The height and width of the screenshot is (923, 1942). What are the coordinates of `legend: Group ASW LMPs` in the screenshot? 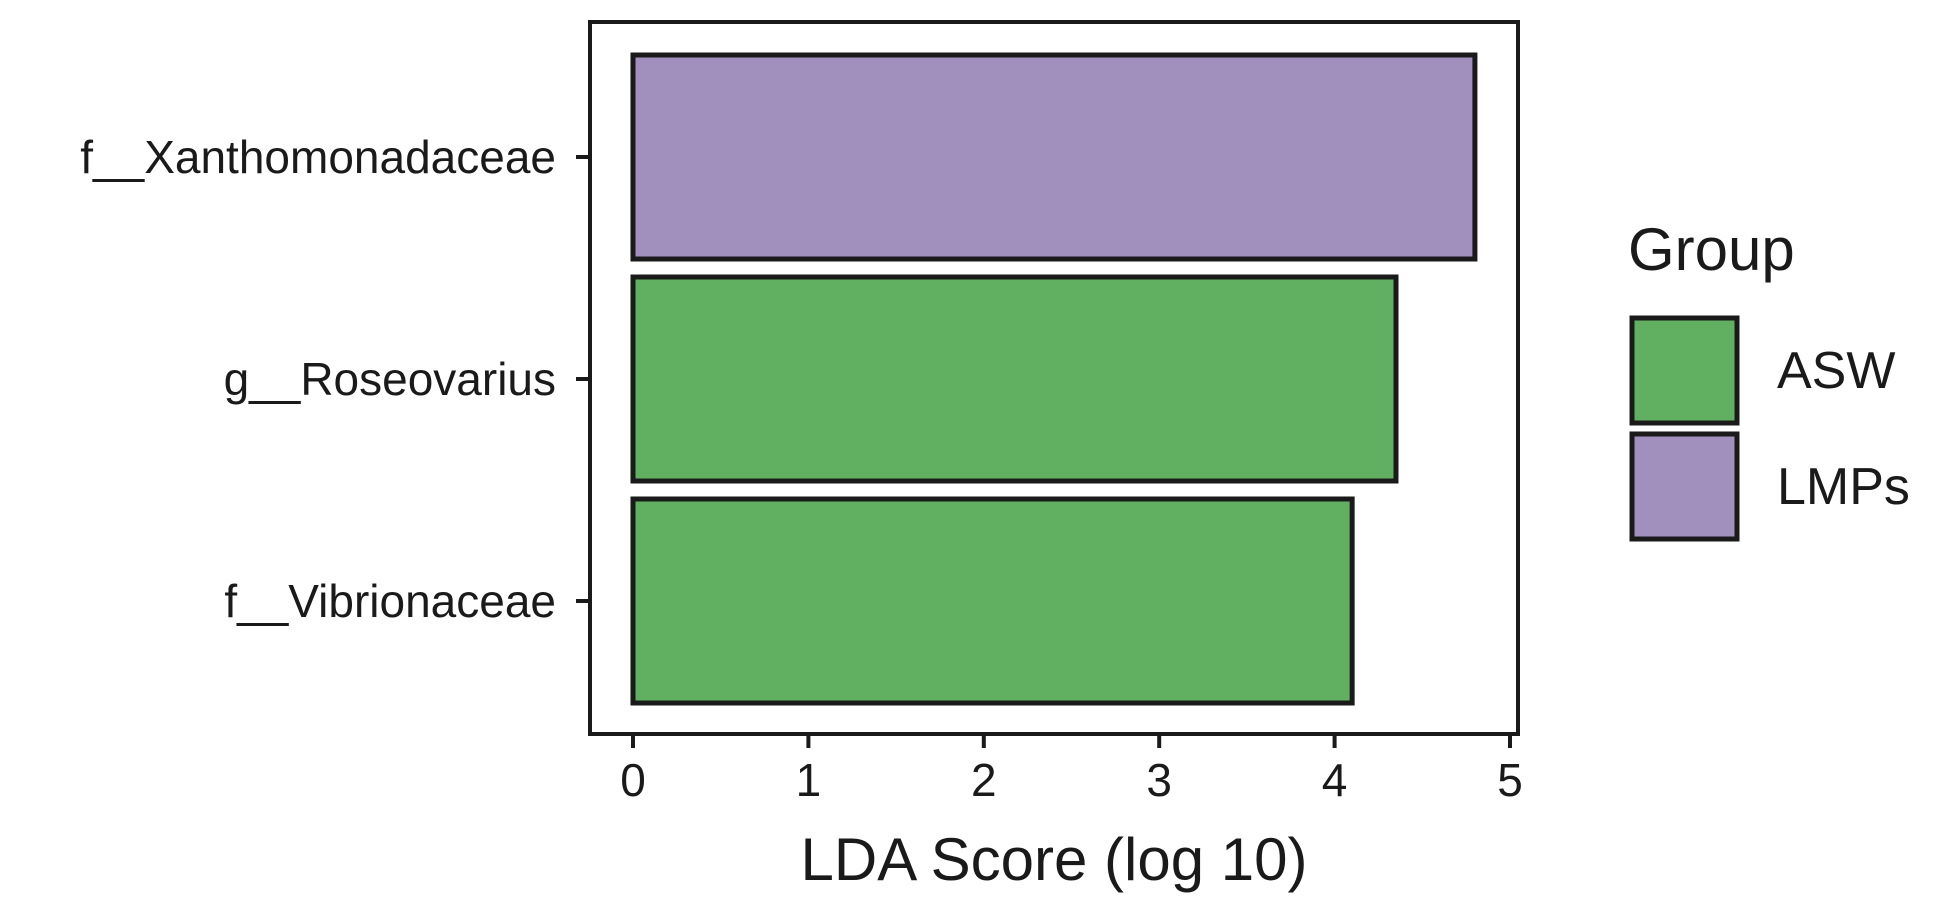 It's located at (1769, 379).